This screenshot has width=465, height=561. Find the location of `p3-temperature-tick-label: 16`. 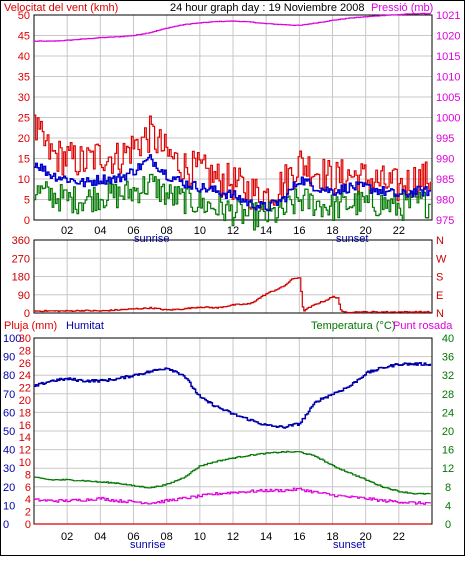

p3-temperature-tick-label: 16 is located at coordinates (448, 451).